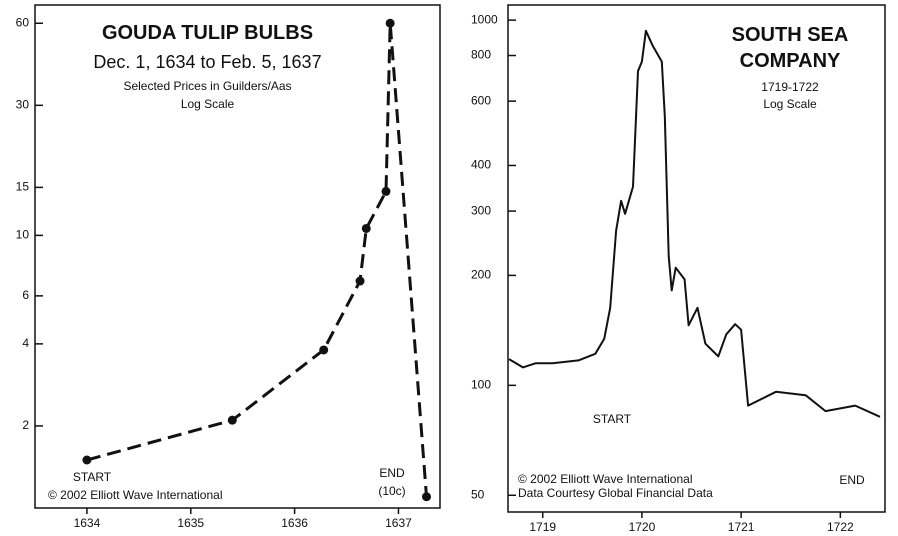 The width and height of the screenshot is (898, 536). Describe the element at coordinates (23, 22) in the screenshot. I see `y-tick-label: 60` at that location.